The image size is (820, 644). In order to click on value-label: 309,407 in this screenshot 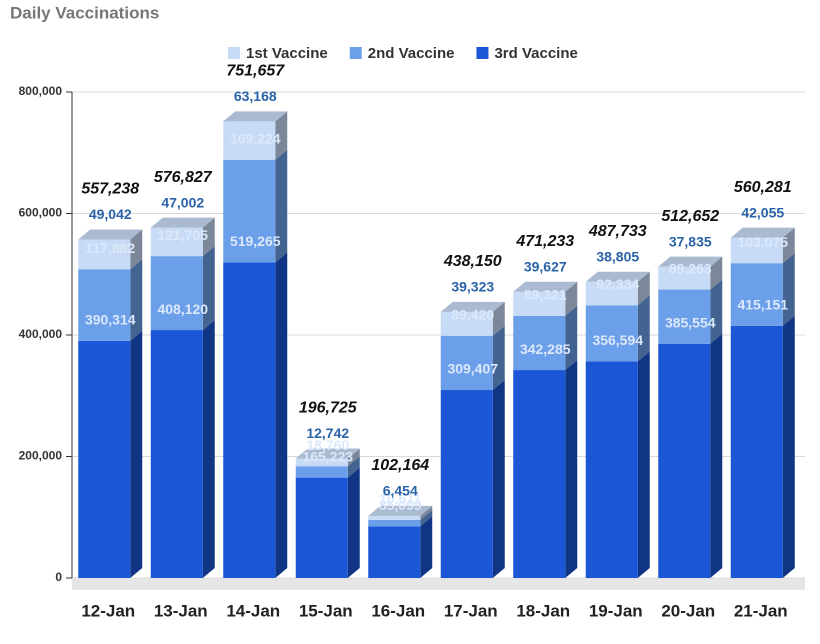, I will do `click(472, 369)`.